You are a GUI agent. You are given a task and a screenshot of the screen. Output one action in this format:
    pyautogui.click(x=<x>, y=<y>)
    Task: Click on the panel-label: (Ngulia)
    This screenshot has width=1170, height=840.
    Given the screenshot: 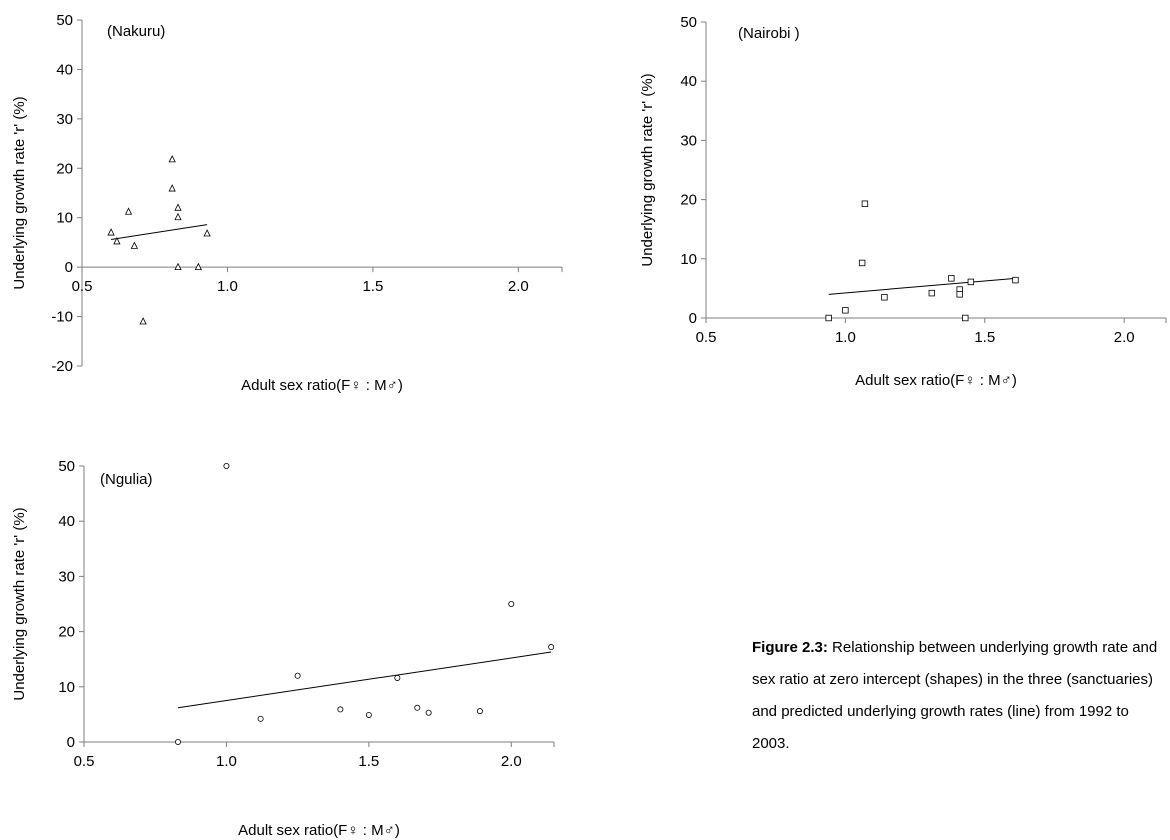 What is the action you would take?
    pyautogui.click(x=126, y=479)
    